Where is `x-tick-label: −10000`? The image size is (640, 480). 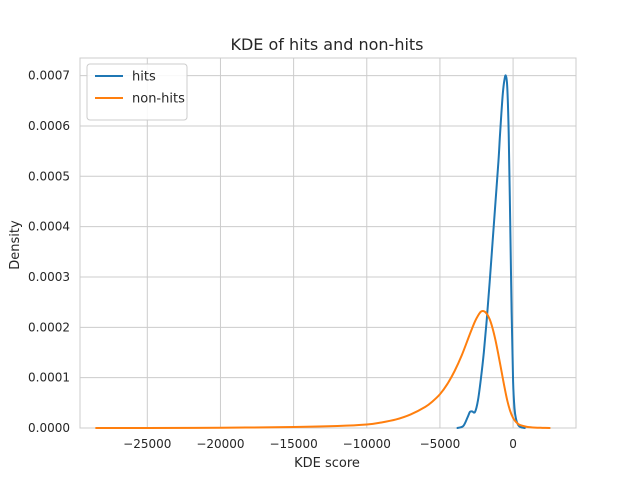 x-tick-label: −10000 is located at coordinates (367, 444).